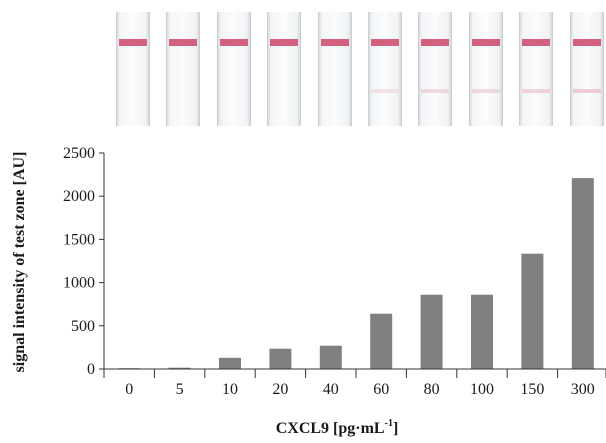  I want to click on x-tick-label: 5, so click(180, 389).